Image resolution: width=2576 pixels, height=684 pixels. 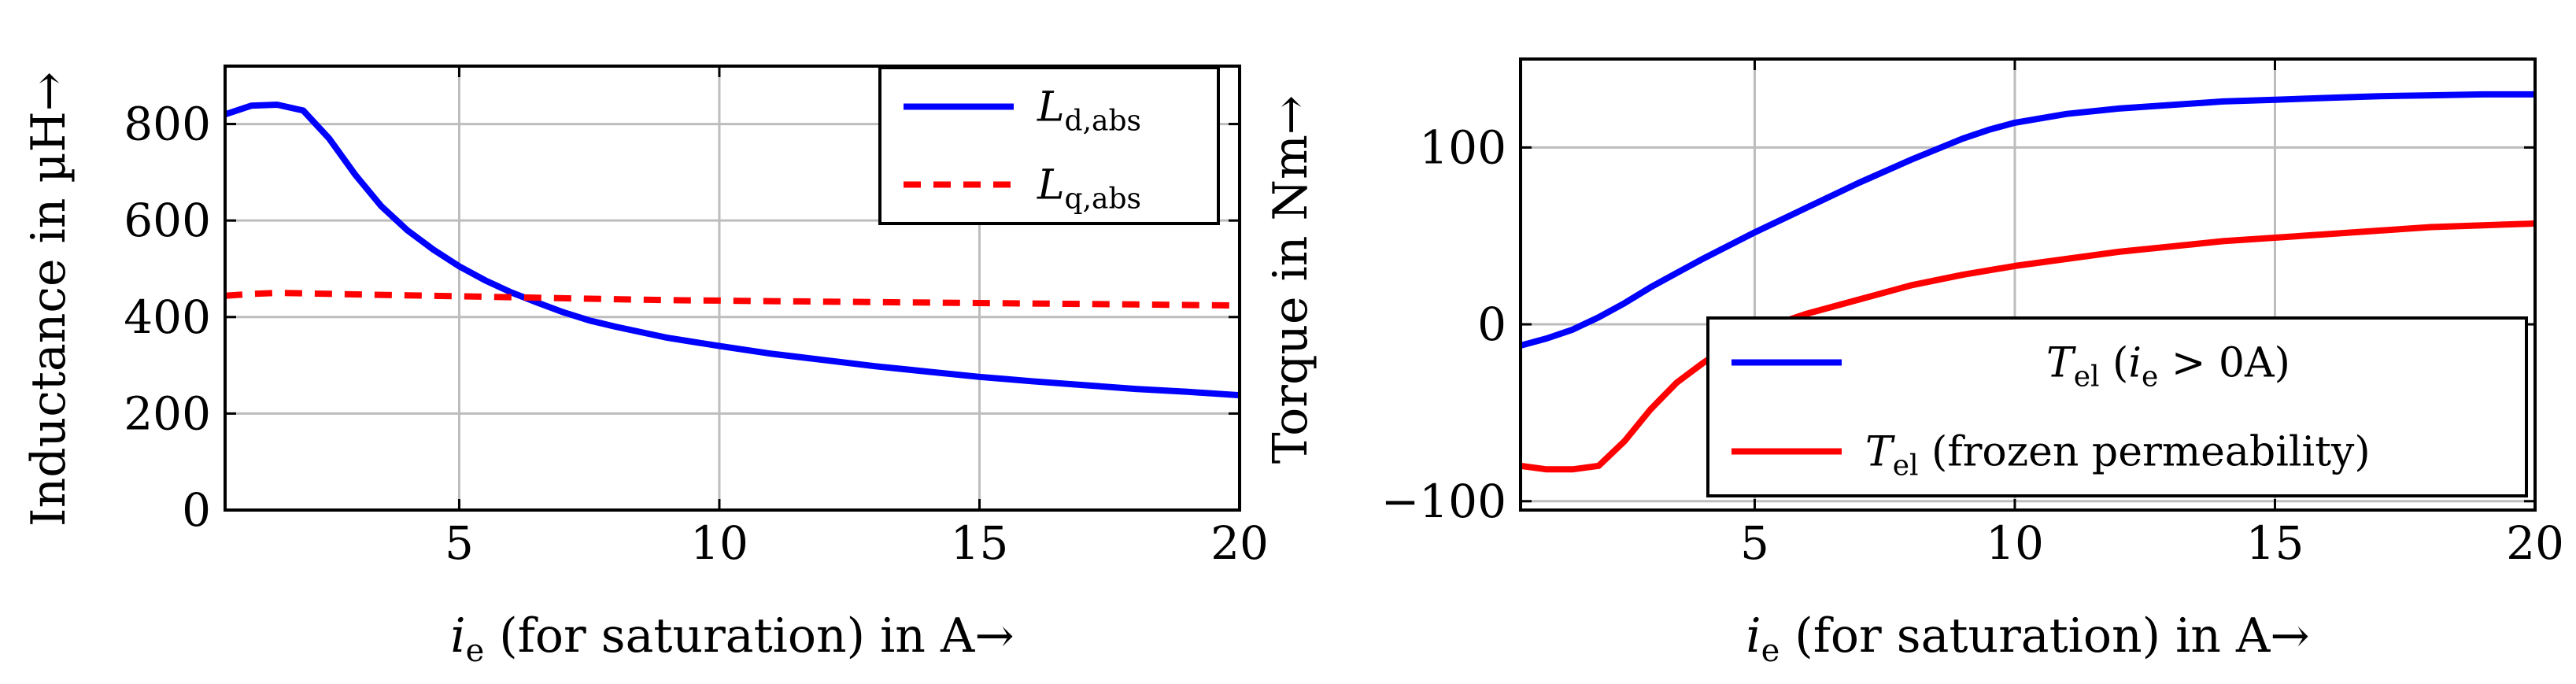 What do you see at coordinates (1089, 189) in the screenshot?
I see `legend-label: Lq,abs` at bounding box center [1089, 189].